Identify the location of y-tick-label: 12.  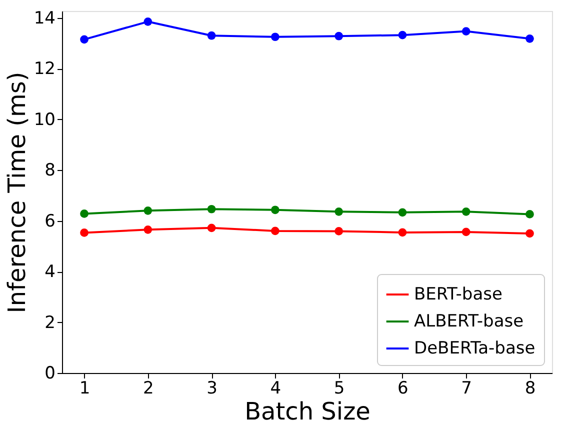
(45, 69).